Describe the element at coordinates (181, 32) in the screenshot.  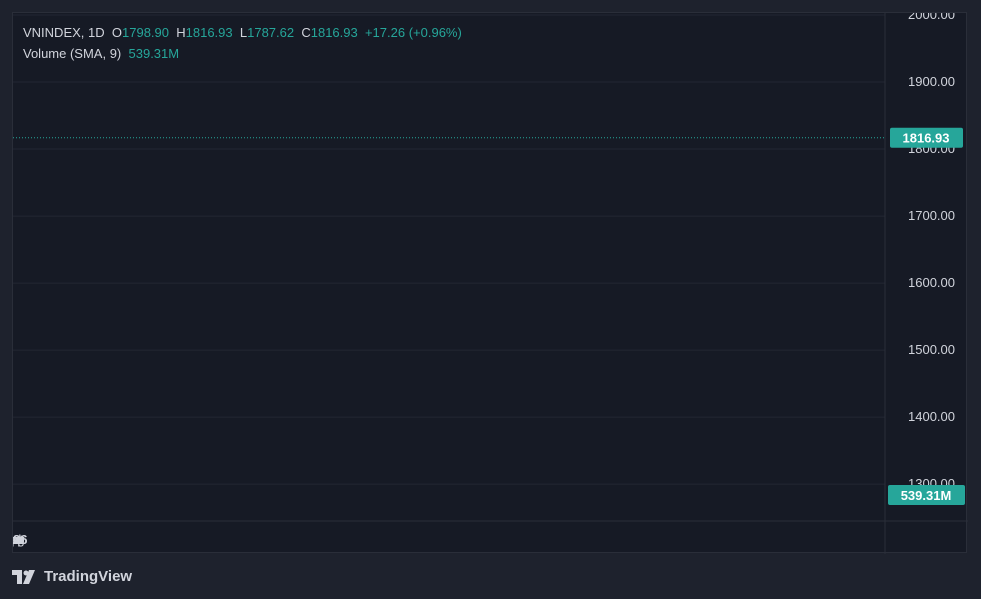
I see `high-key: H` at that location.